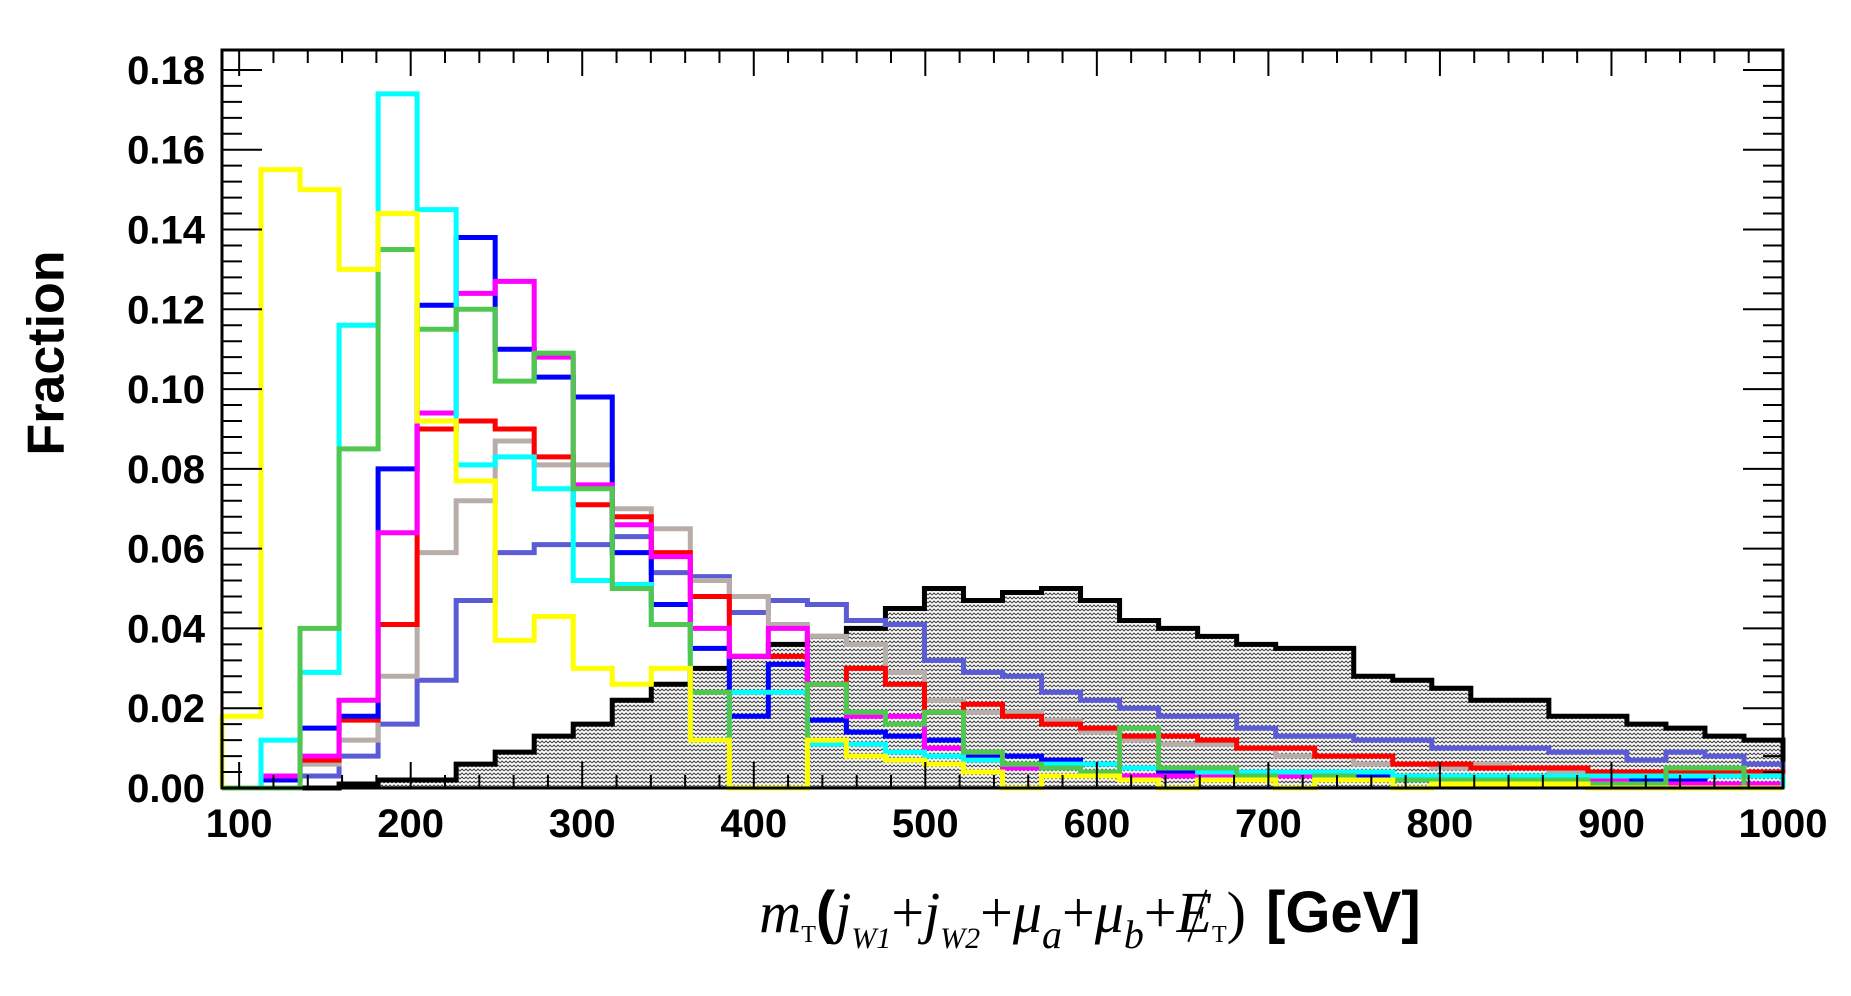 This screenshot has height=996, width=1851. I want to click on y-tick-label: 0.16, so click(166, 151).